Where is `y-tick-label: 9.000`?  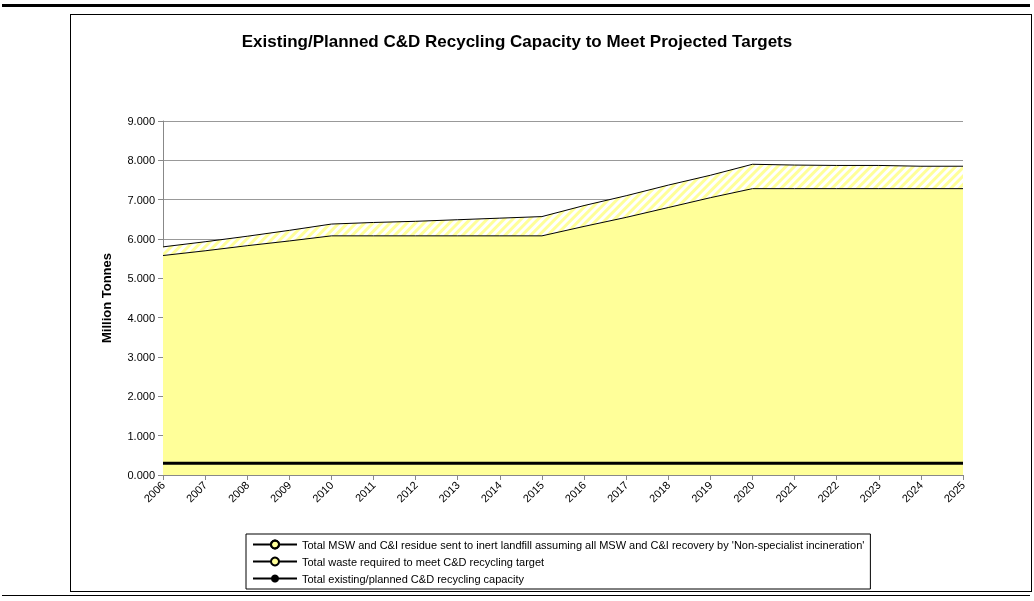
y-tick-label: 9.000 is located at coordinates (141, 121).